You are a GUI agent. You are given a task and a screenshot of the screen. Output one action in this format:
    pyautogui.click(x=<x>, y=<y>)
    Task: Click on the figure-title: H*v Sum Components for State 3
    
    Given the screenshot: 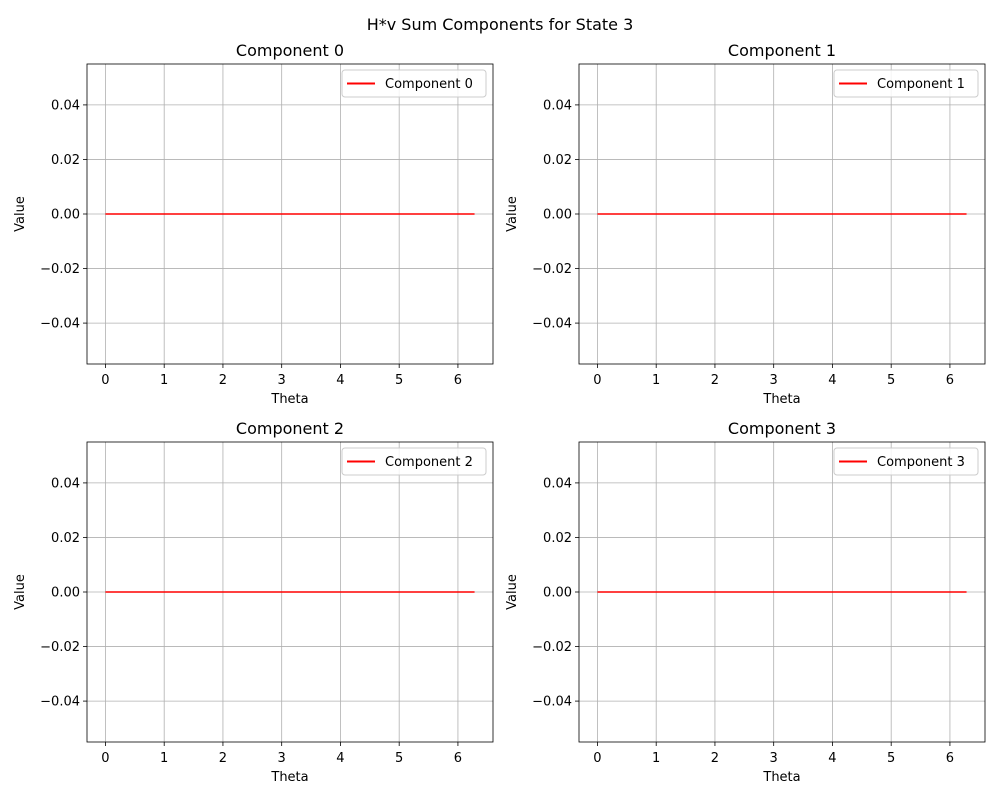 What is the action you would take?
    pyautogui.click(x=500, y=24)
    